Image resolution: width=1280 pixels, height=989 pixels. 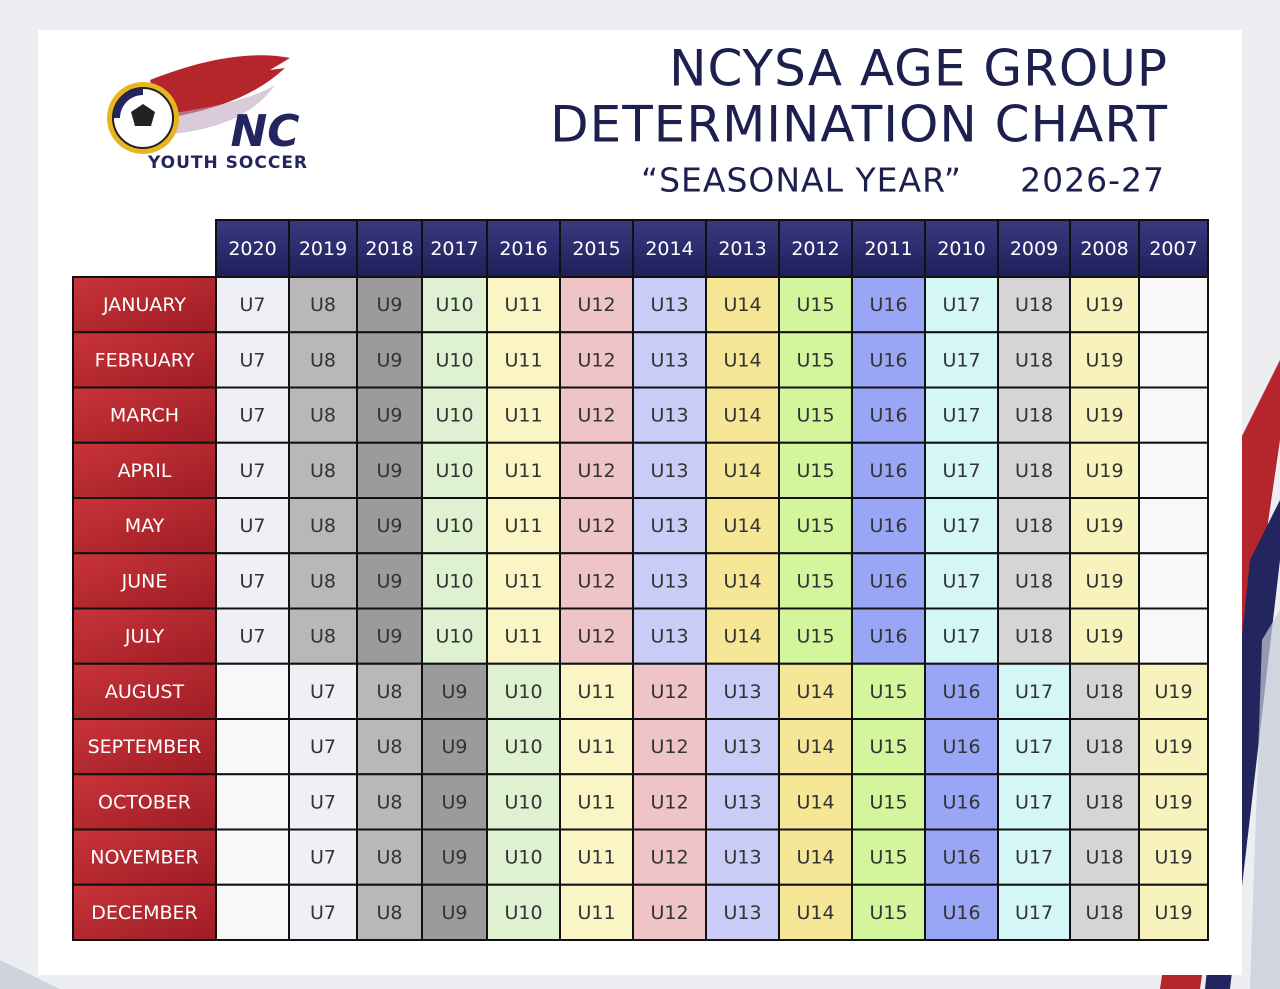 I want to click on year-label: 2019, so click(x=323, y=249).